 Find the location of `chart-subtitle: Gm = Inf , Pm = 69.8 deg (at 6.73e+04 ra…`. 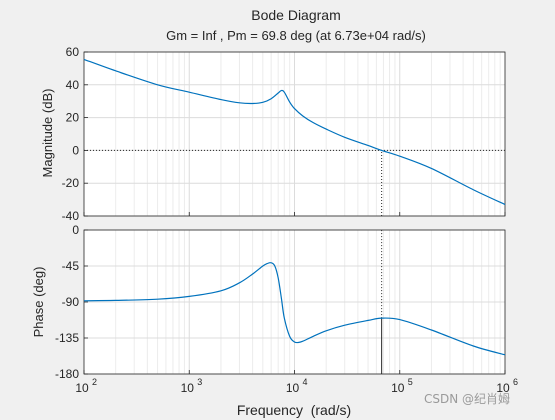

chart-subtitle: Gm = Inf , Pm = 69.8 deg (at 6.73e+04 ra… is located at coordinates (296, 35).